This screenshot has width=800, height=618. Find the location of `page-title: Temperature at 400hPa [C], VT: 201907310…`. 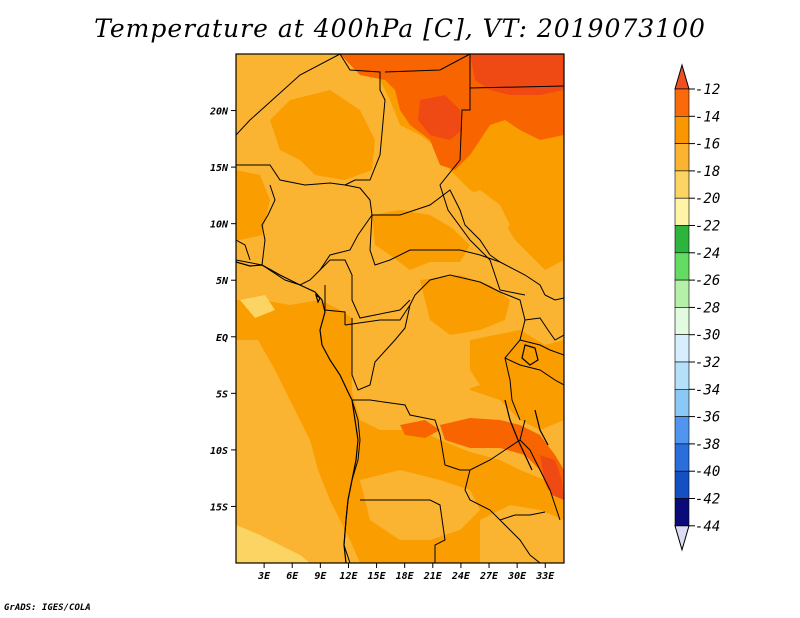

page-title: Temperature at 400hPa [C], VT: 201907310… is located at coordinates (400, 28).